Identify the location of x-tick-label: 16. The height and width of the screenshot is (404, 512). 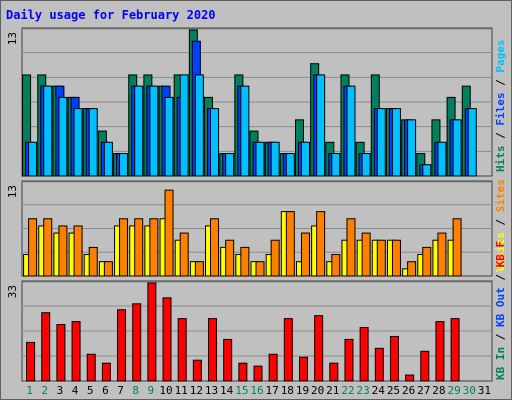
(256, 390).